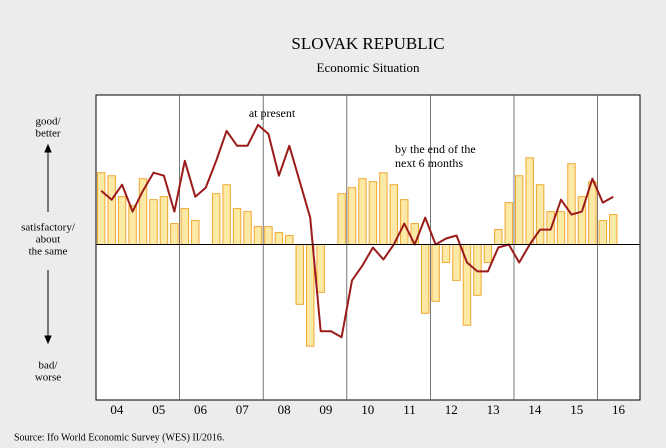 This screenshot has height=448, width=666. What do you see at coordinates (48, 252) in the screenshot?
I see `y-axis-label: the same` at bounding box center [48, 252].